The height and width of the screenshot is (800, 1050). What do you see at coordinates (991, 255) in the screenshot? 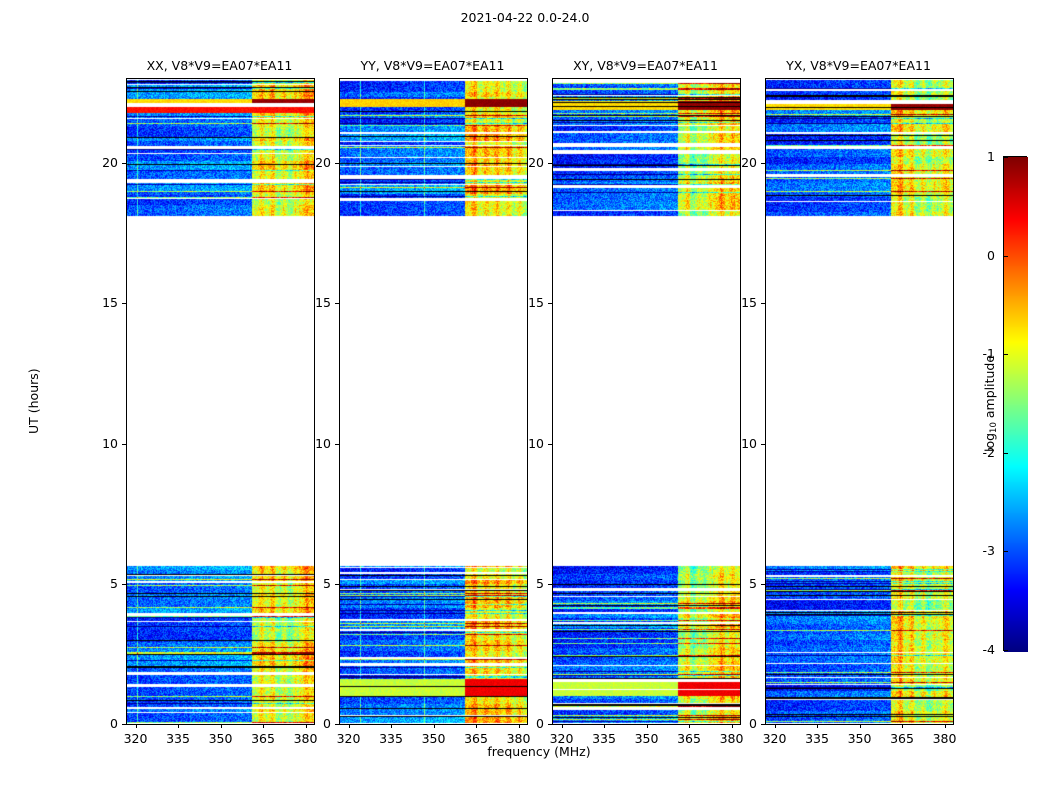
I see `colorbar-tick-label: 0` at bounding box center [991, 255].